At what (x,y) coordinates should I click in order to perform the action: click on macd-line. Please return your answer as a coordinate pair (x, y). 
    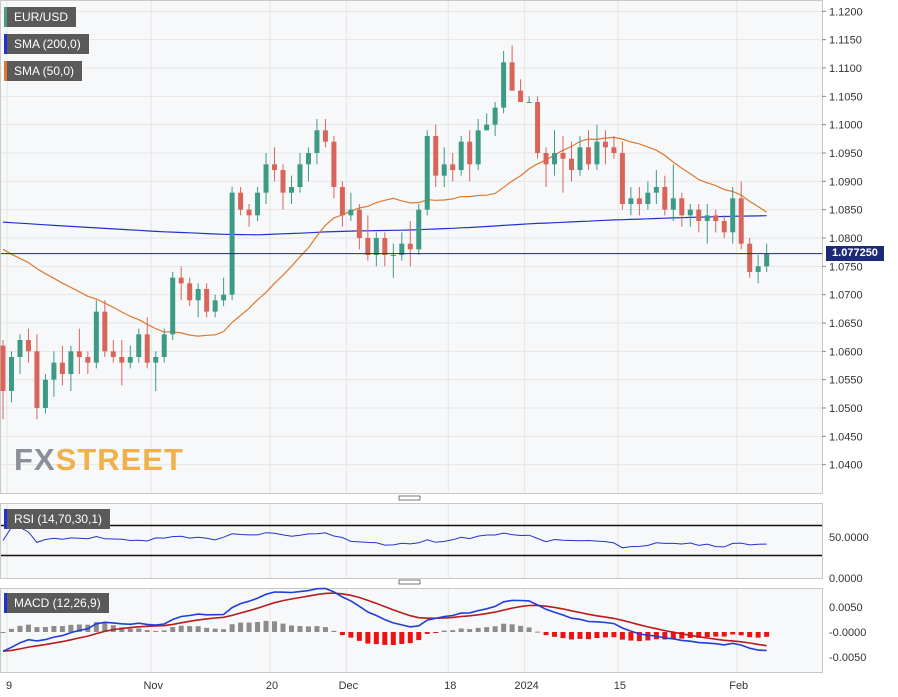
    Looking at the image, I should click on (384, 619).